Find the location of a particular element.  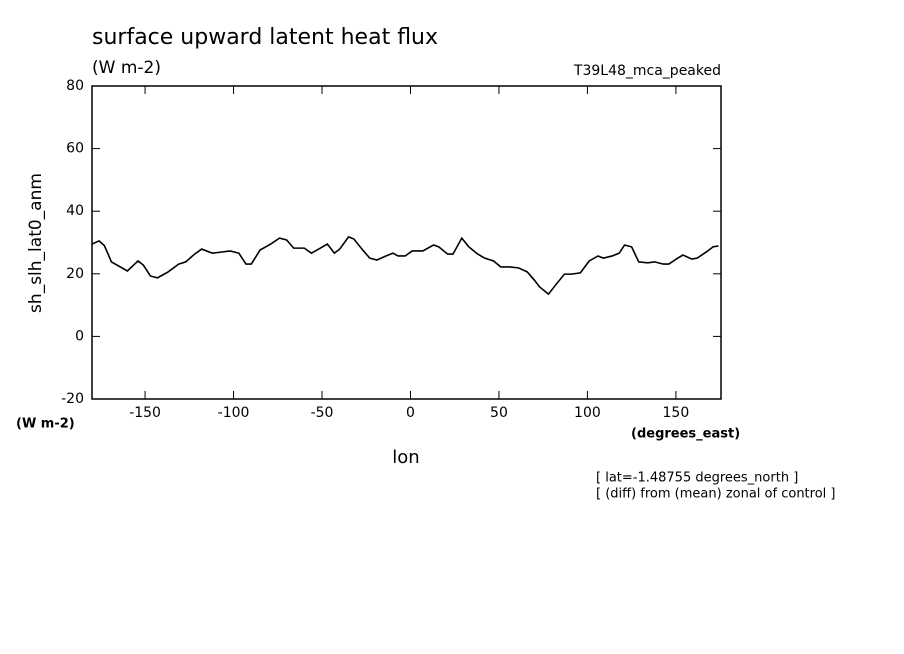

y-axis-label: sh_slh_lat0_anm is located at coordinates (36, 243).